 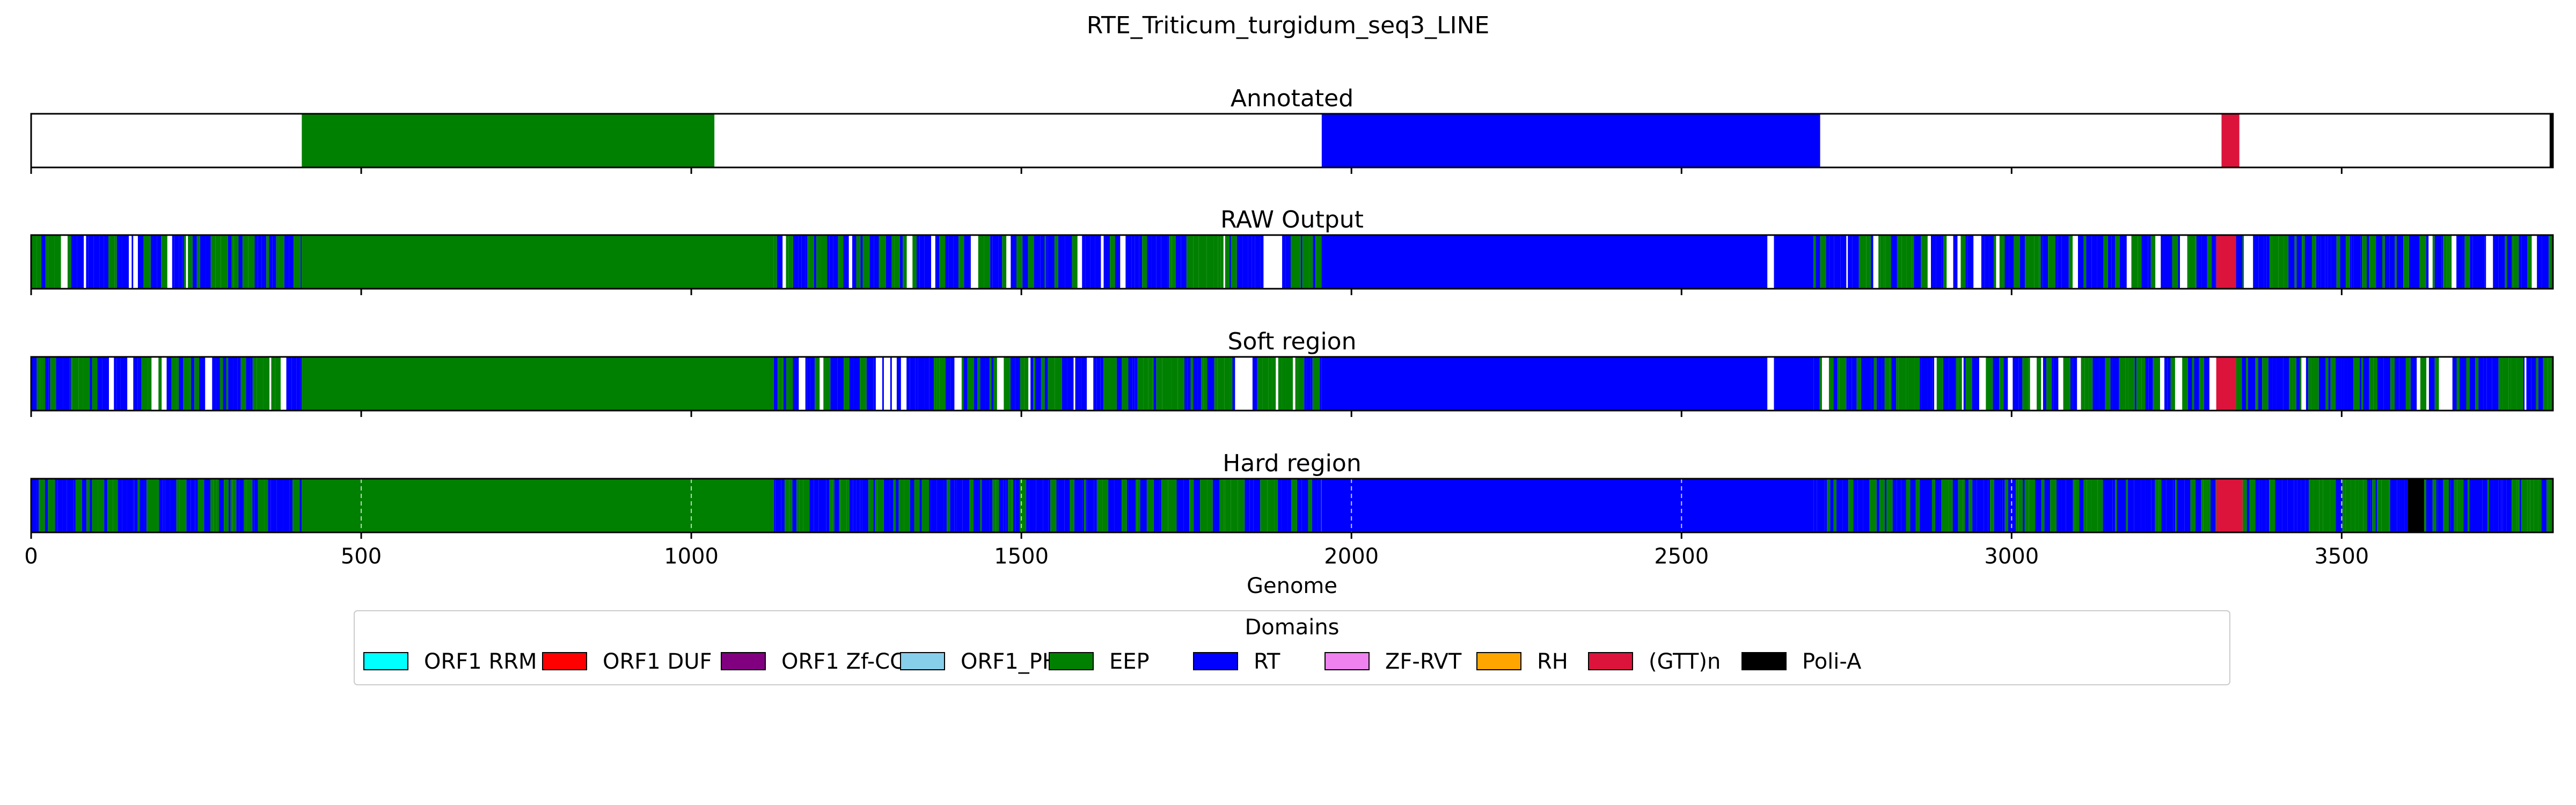 What do you see at coordinates (1288, 25) in the screenshot?
I see `figure-title: RTE_Triticum_turgidum_seq3_LINE` at bounding box center [1288, 25].